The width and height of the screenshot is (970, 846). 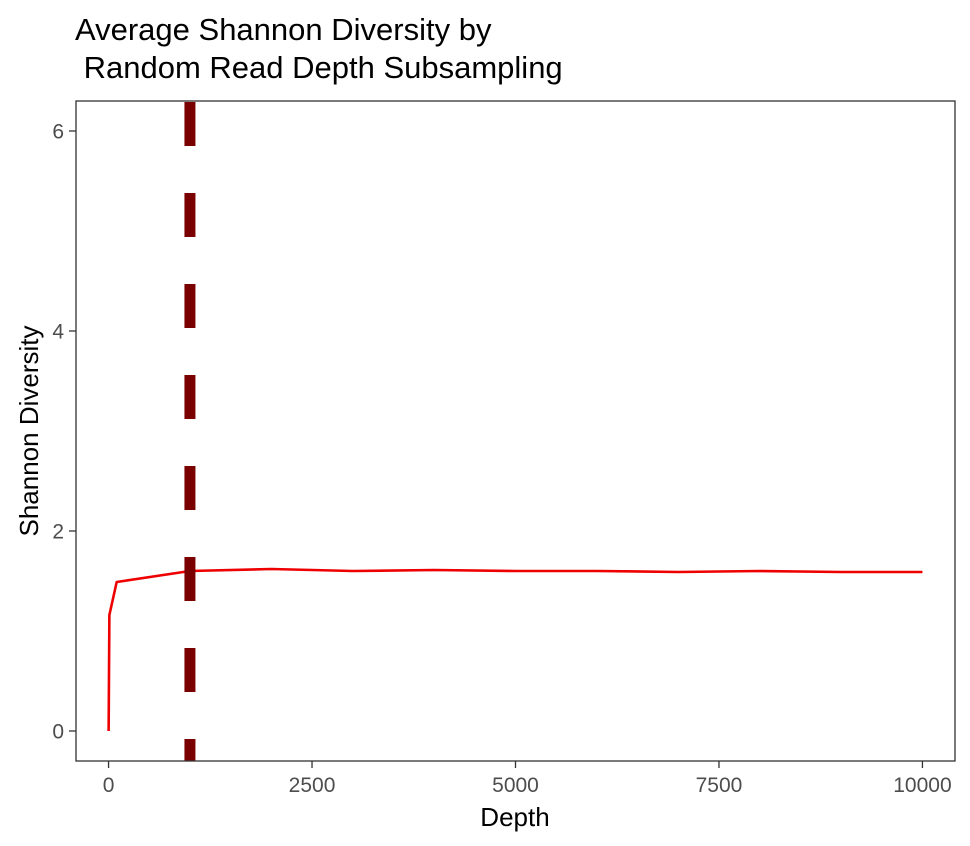 I want to click on y-tick-label: 0, so click(x=58, y=732).